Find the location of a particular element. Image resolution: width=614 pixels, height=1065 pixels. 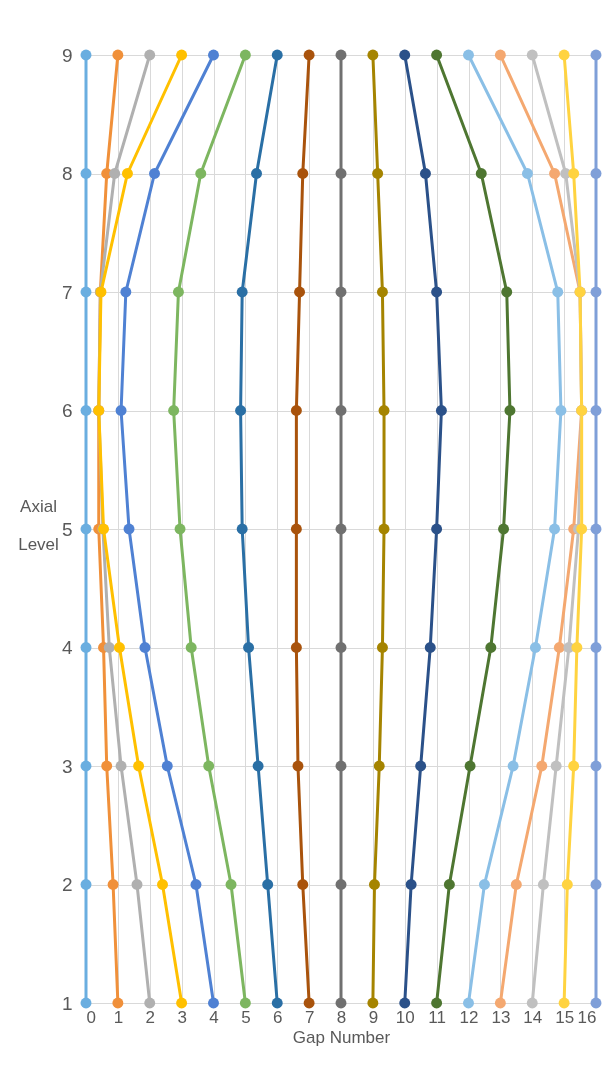

y-tick-label: 3 is located at coordinates (67, 766).